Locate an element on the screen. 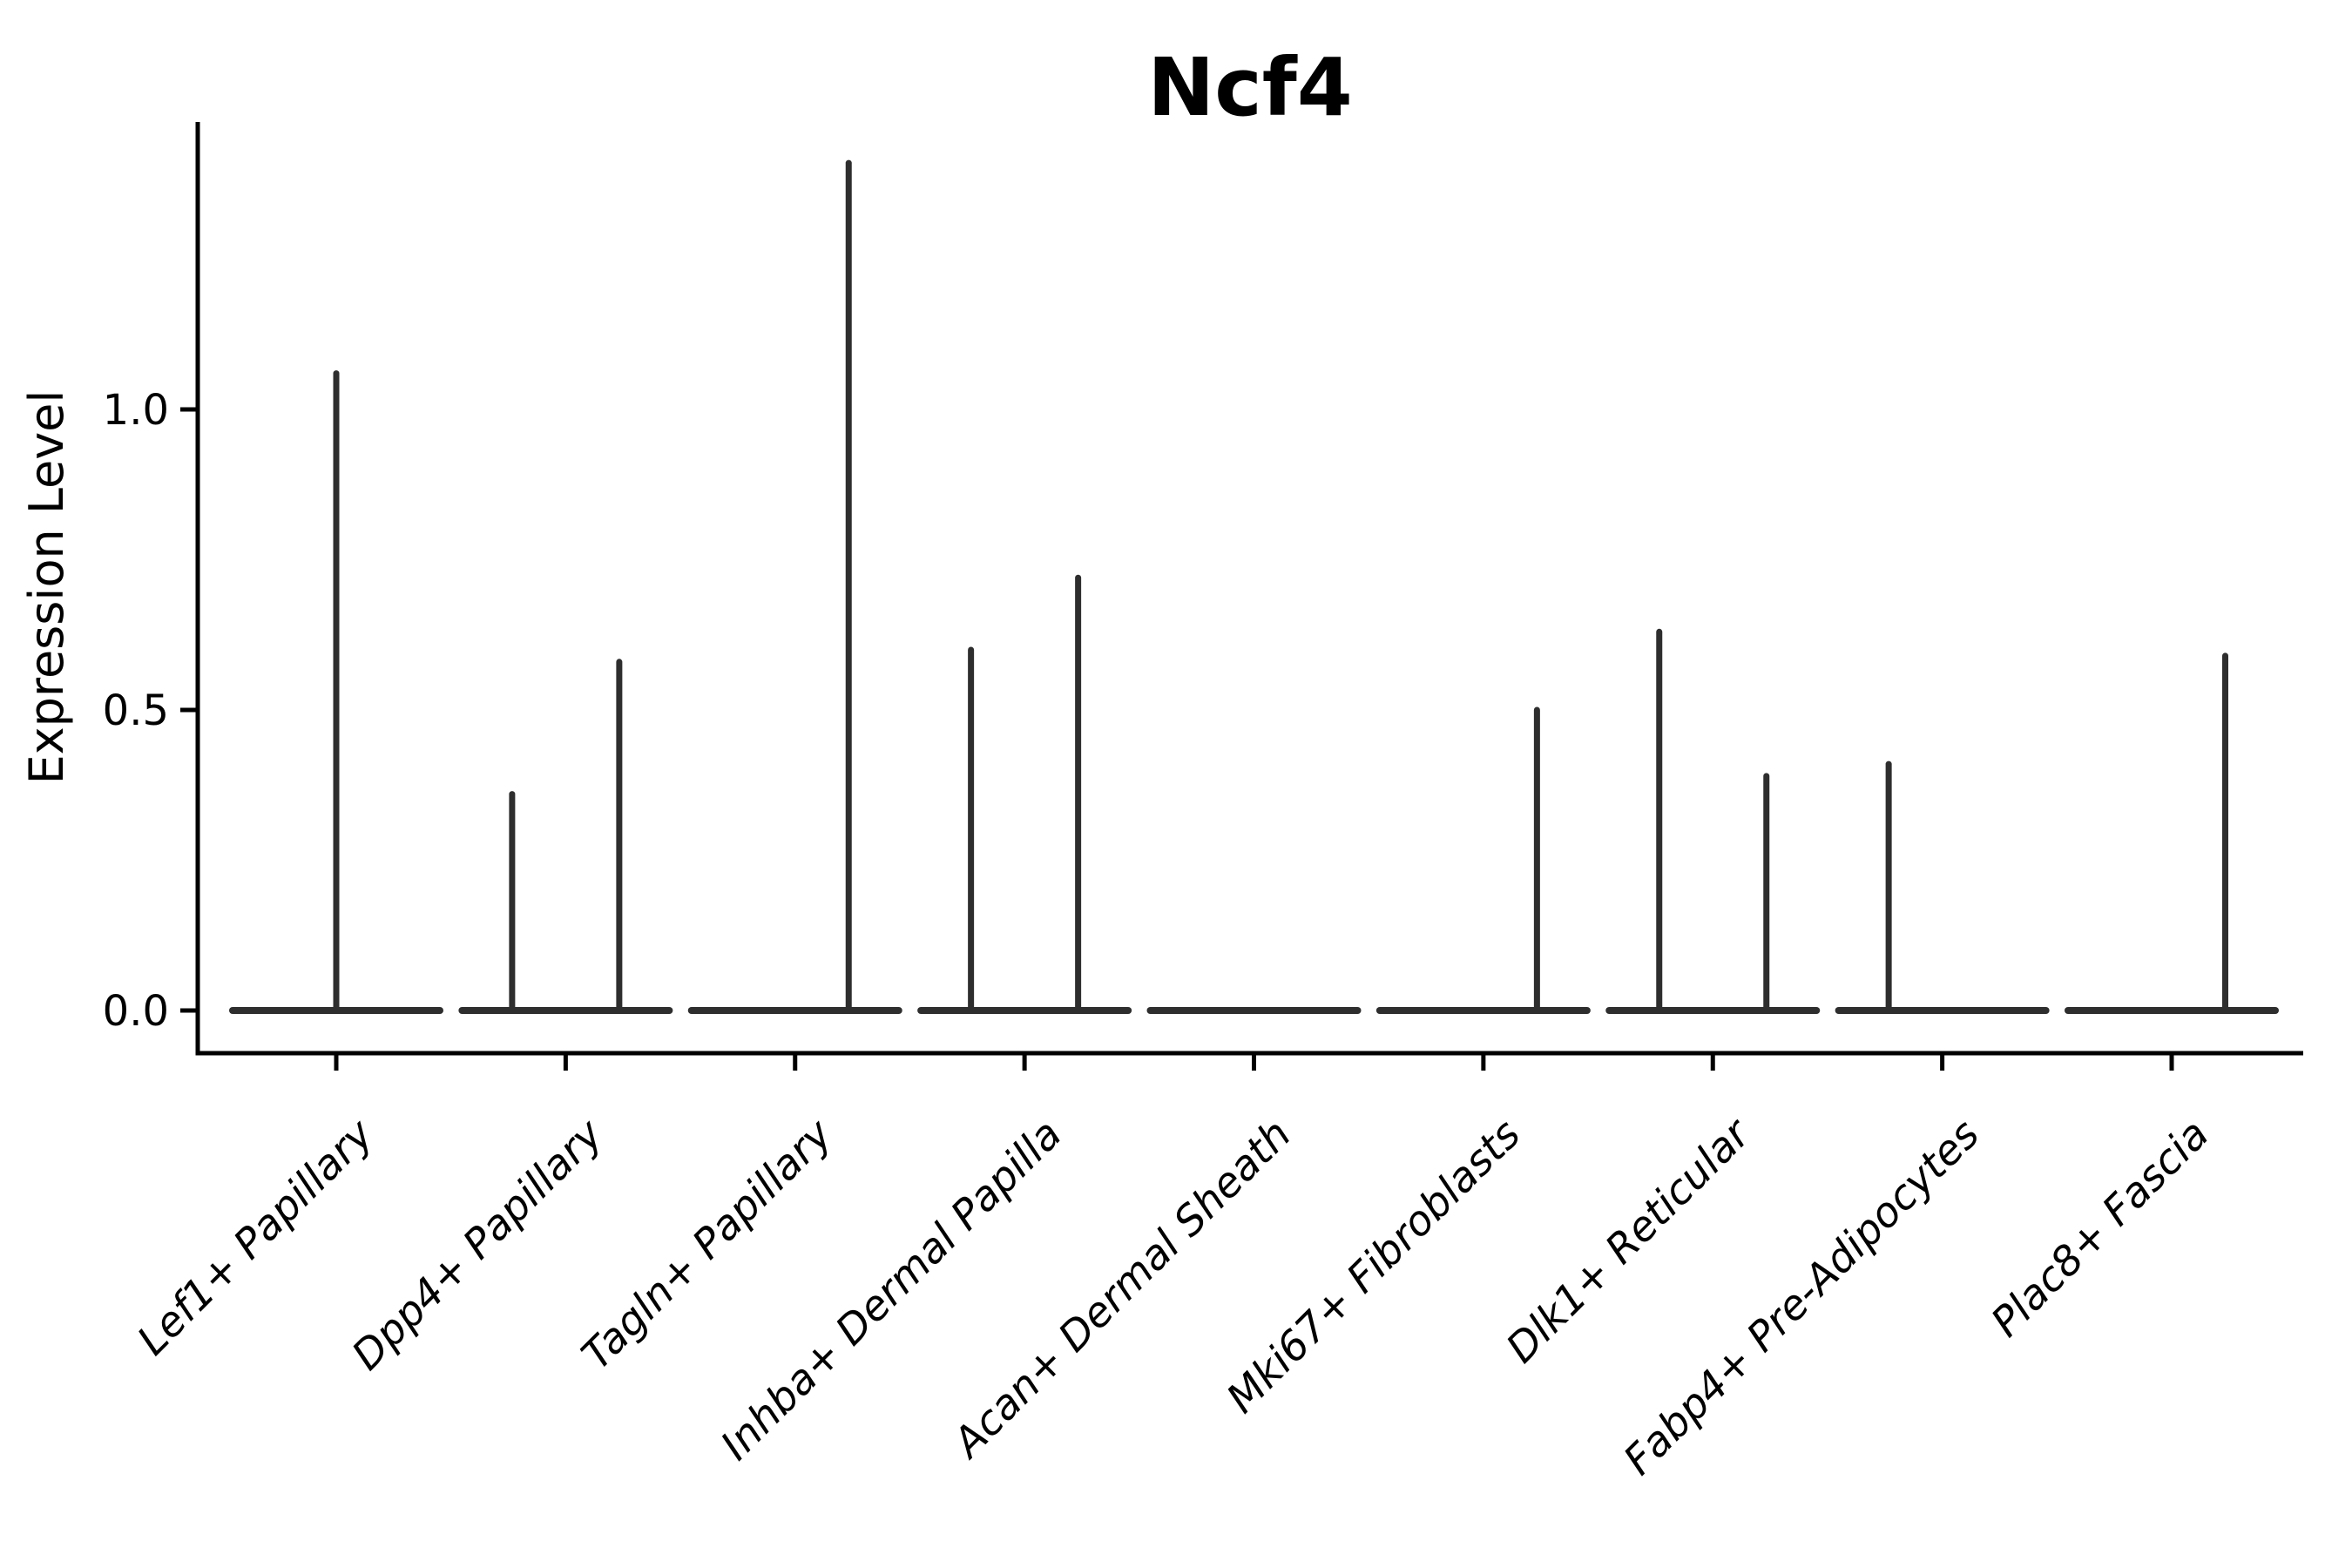  x-tick-label: Tagln+ Papillary is located at coordinates (707, 1245).